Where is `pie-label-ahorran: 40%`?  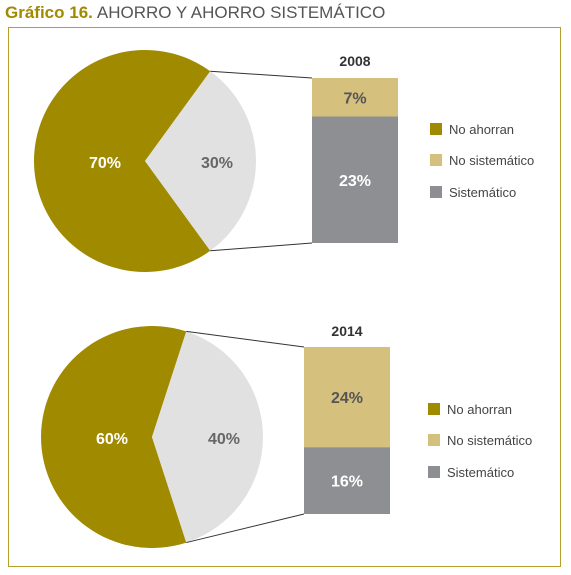
pie-label-ahorran: 40% is located at coordinates (224, 439).